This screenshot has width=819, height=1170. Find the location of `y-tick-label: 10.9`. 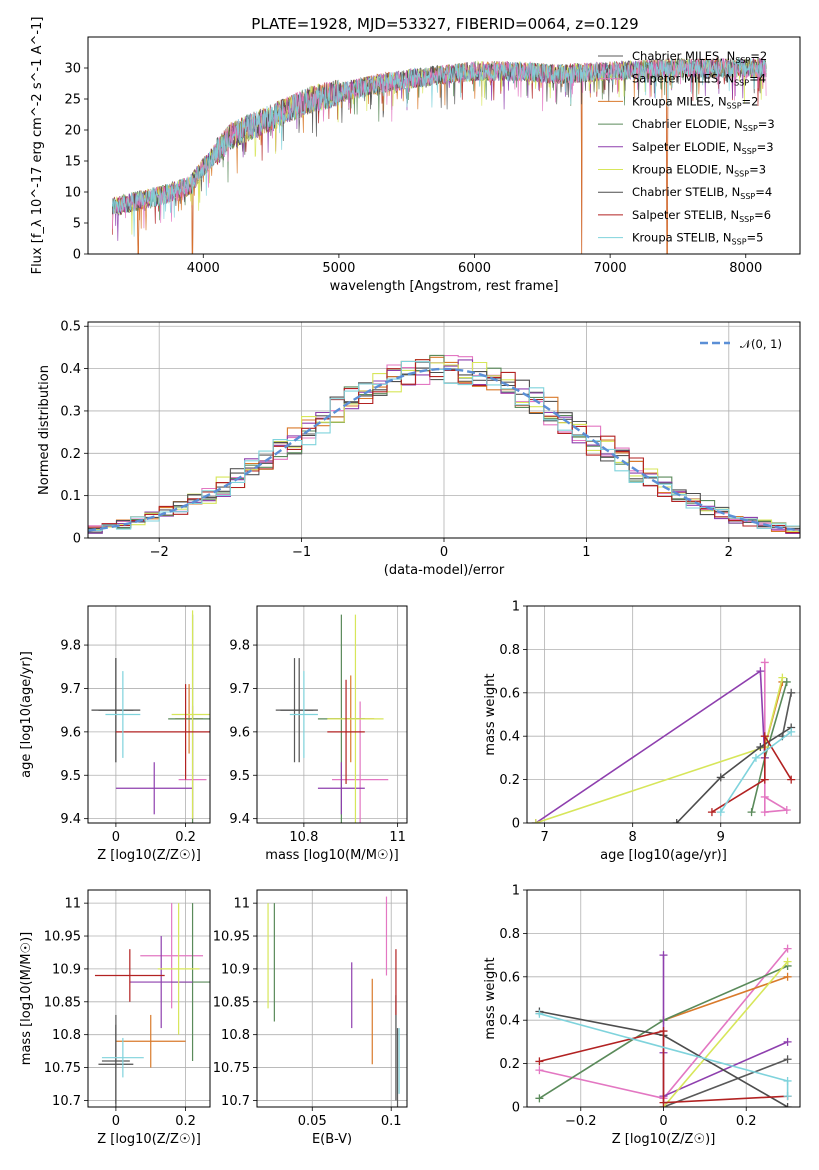

y-tick-label: 10.9 is located at coordinates (66, 969).